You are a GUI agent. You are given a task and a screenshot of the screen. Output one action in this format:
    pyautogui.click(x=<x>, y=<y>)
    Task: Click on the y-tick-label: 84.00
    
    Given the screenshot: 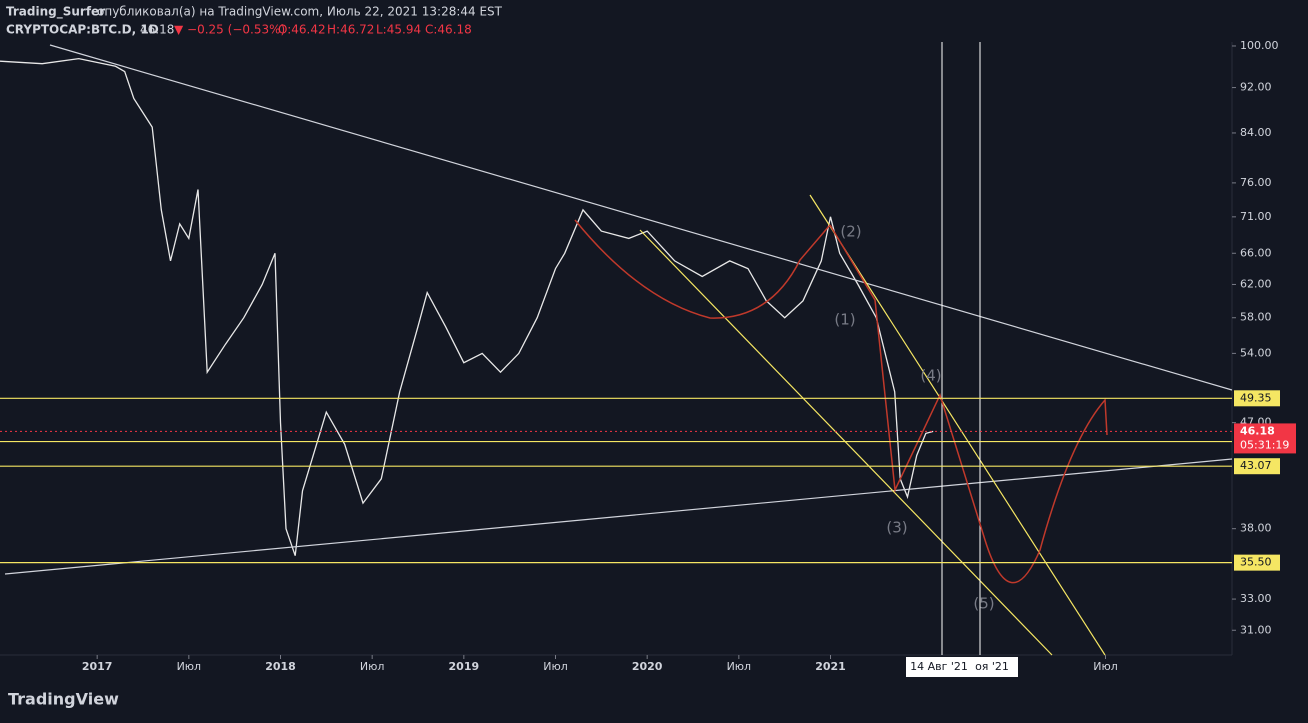 What is the action you would take?
    pyautogui.click(x=1256, y=132)
    